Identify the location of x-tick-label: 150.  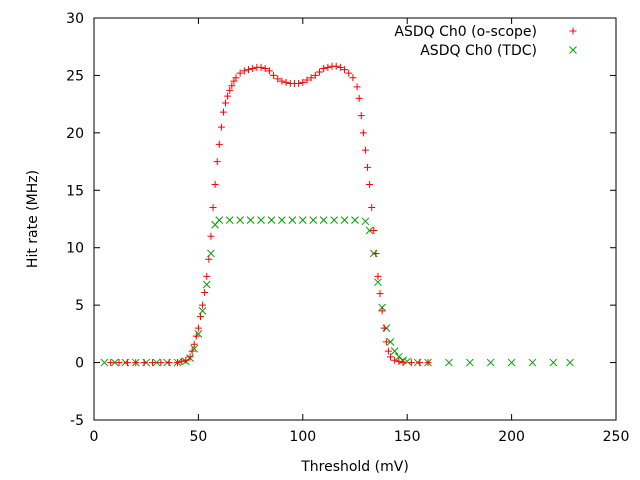
(407, 437).